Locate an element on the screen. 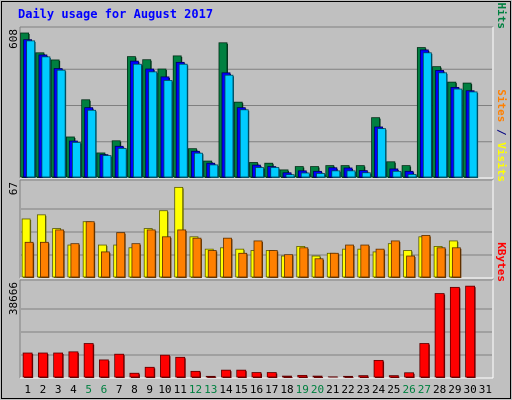 The image size is (512, 400). x-tick-label-30: 30 is located at coordinates (469, 389).